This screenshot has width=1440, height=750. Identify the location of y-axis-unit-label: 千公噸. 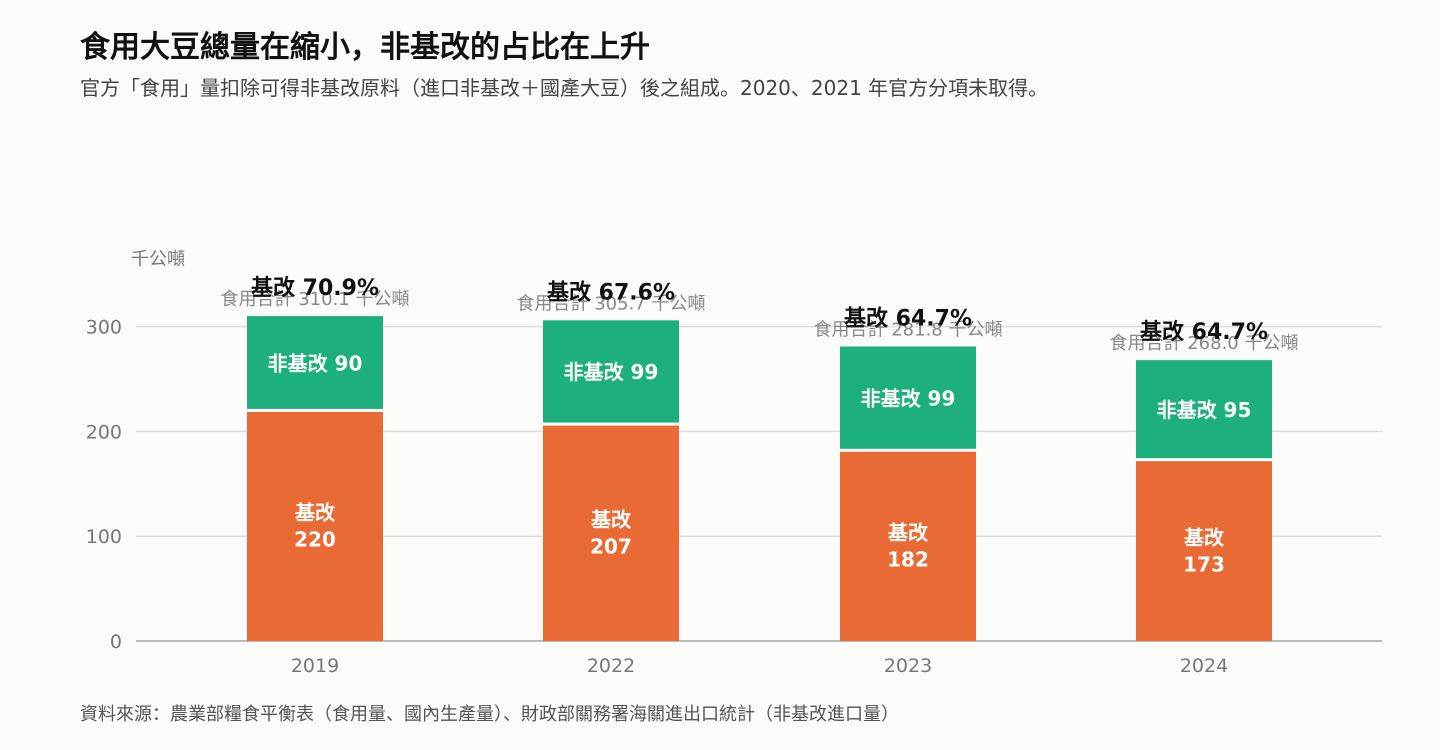
(158, 259).